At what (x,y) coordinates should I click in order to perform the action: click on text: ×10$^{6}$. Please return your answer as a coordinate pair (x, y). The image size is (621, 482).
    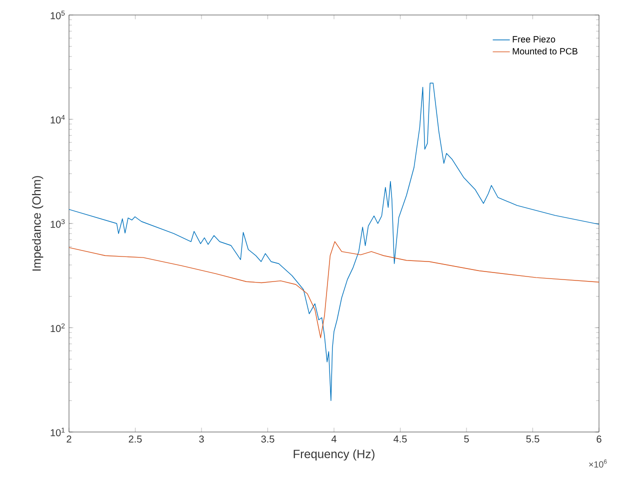
    Looking at the image, I should click on (598, 464).